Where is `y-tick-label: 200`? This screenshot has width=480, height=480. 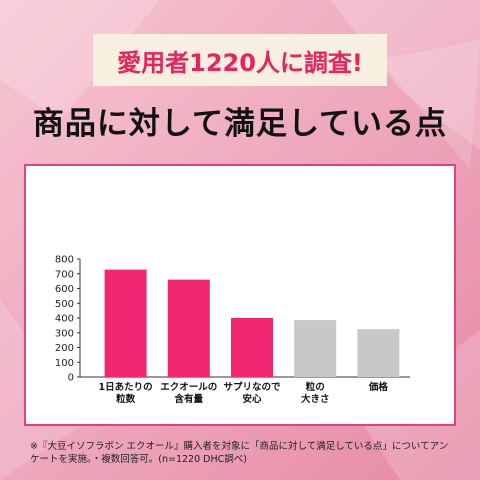 y-tick-label: 200 is located at coordinates (64, 348).